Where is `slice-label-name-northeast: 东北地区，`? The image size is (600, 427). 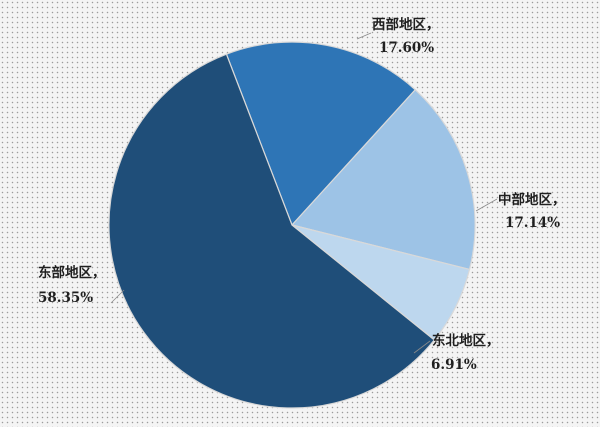
slice-label-name-northeast: 东北地区， is located at coordinates (466, 340).